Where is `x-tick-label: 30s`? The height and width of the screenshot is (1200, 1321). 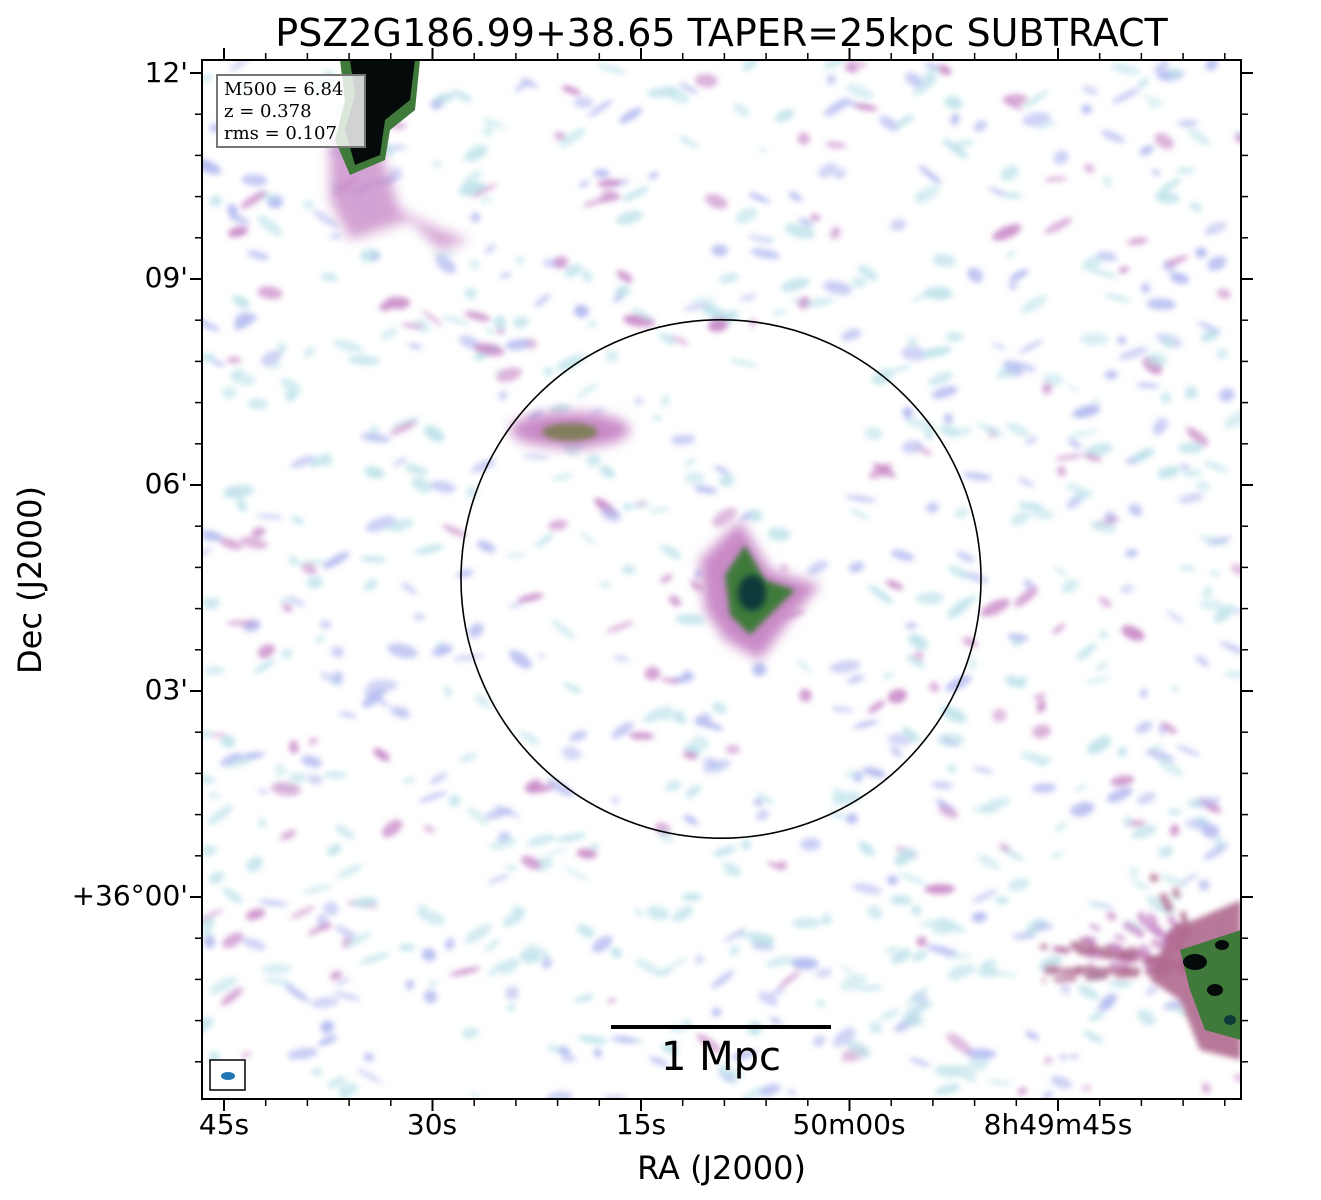 x-tick-label: 30s is located at coordinates (432, 1124).